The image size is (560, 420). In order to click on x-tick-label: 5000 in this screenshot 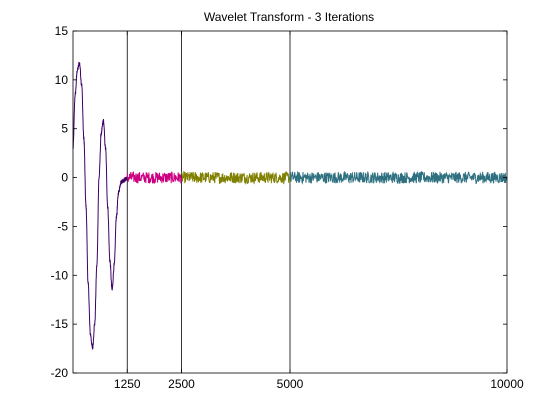, I will do `click(290, 384)`.